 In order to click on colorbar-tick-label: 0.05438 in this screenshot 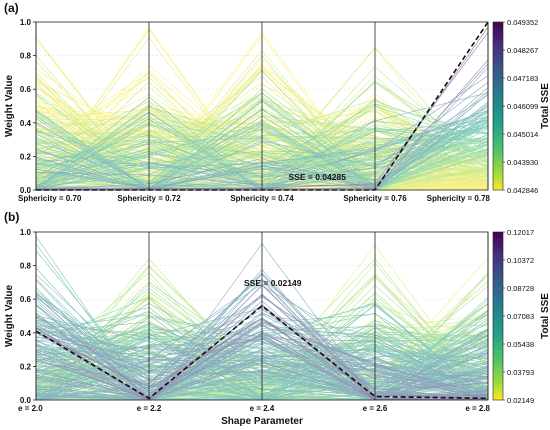, I will do `click(520, 344)`.